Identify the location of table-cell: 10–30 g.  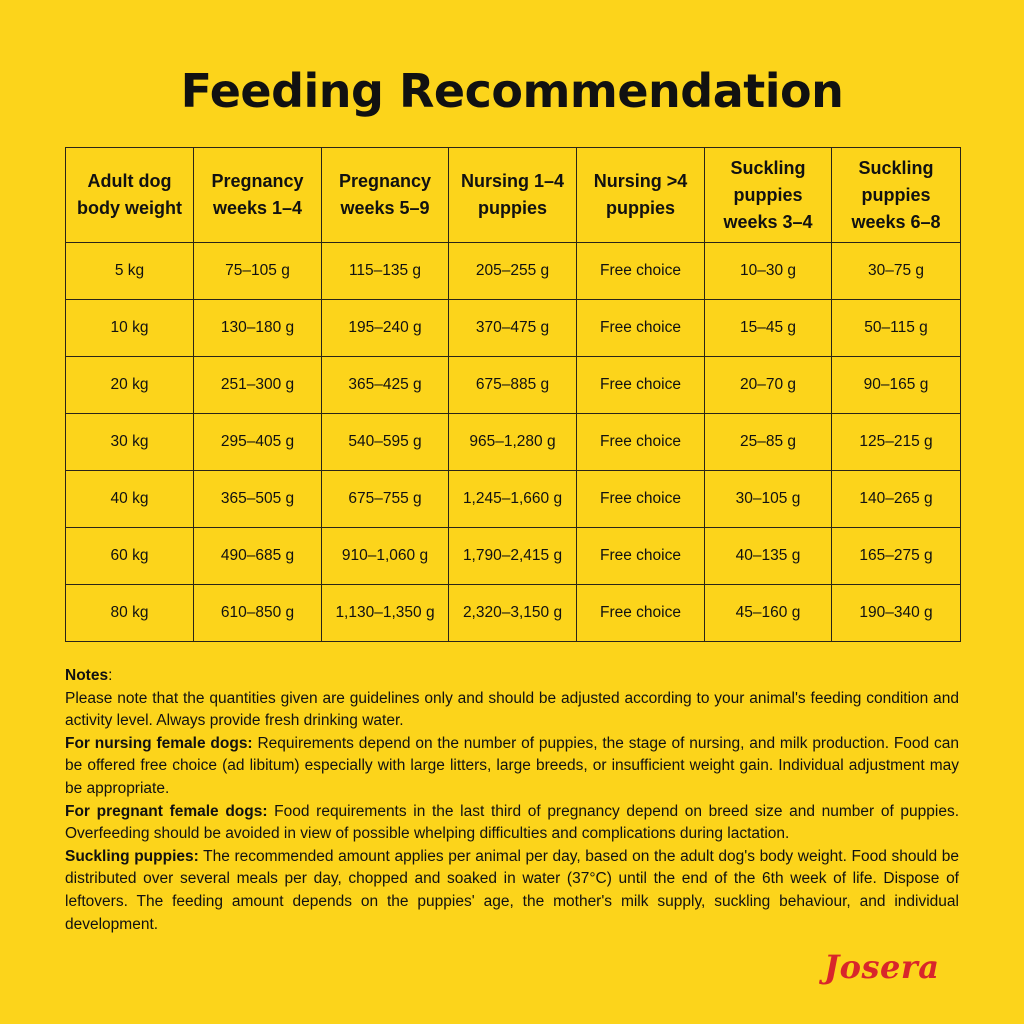
(768, 271).